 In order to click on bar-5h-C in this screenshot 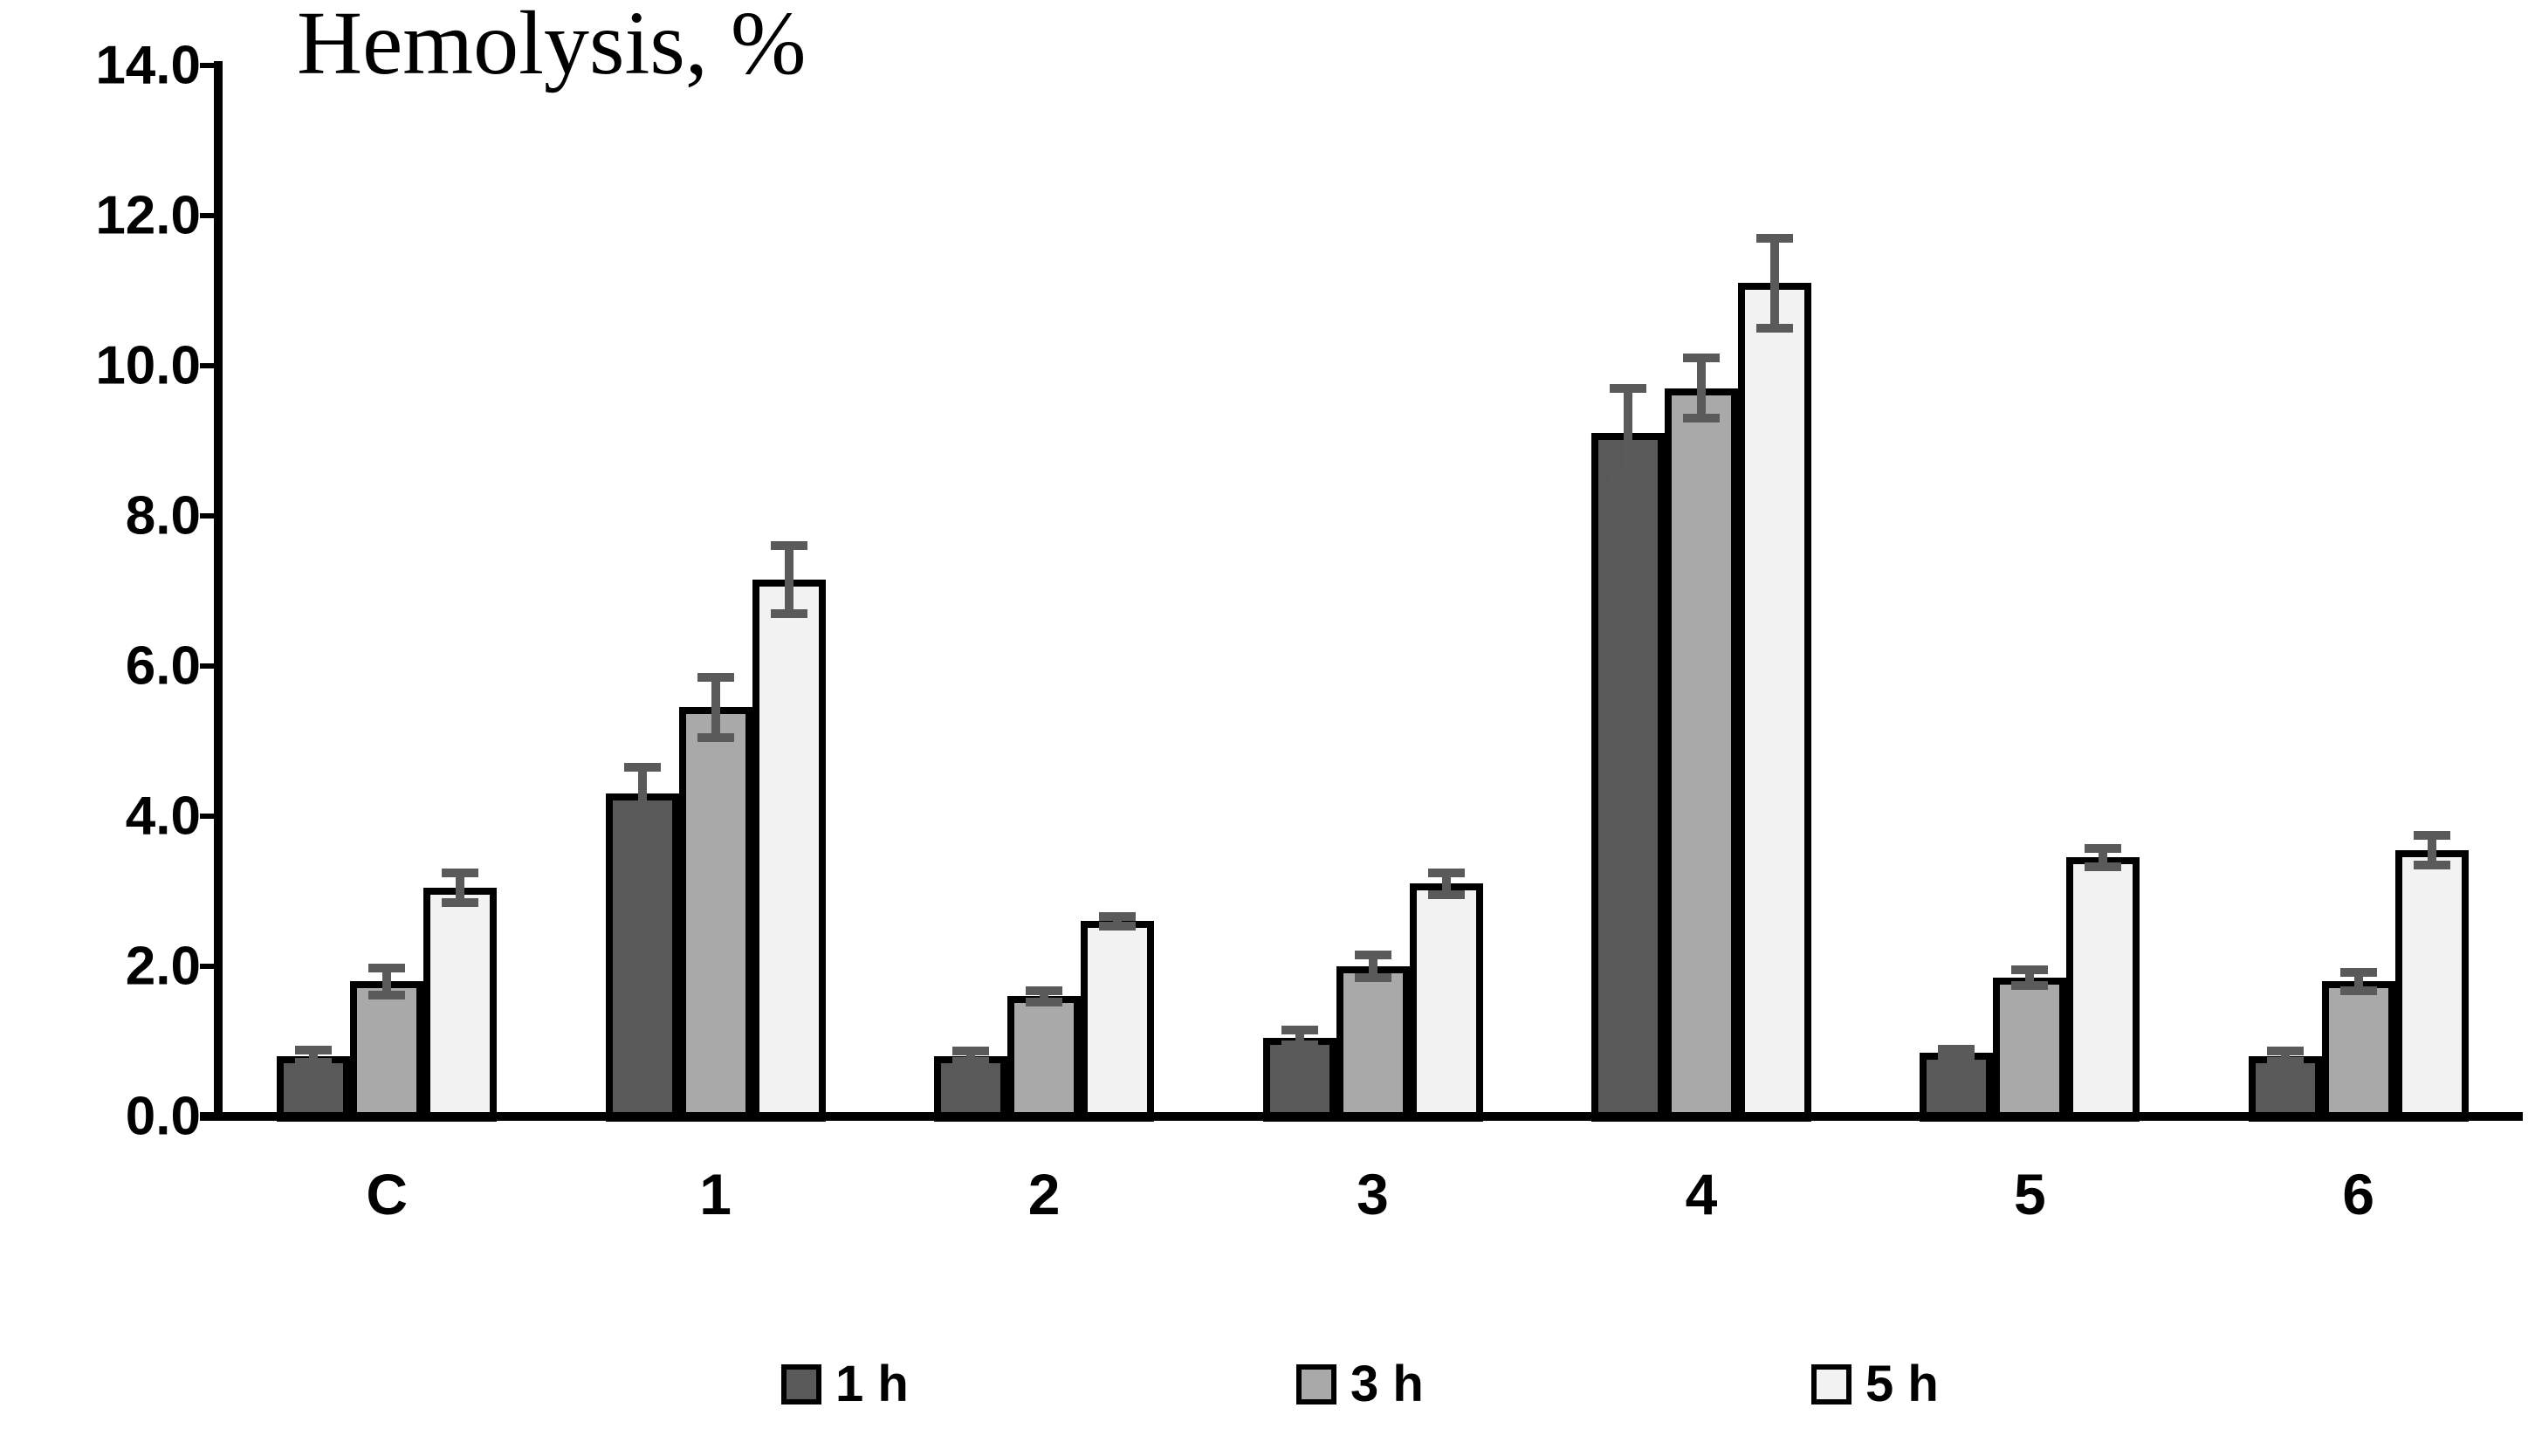, I will do `click(460, 1004)`.